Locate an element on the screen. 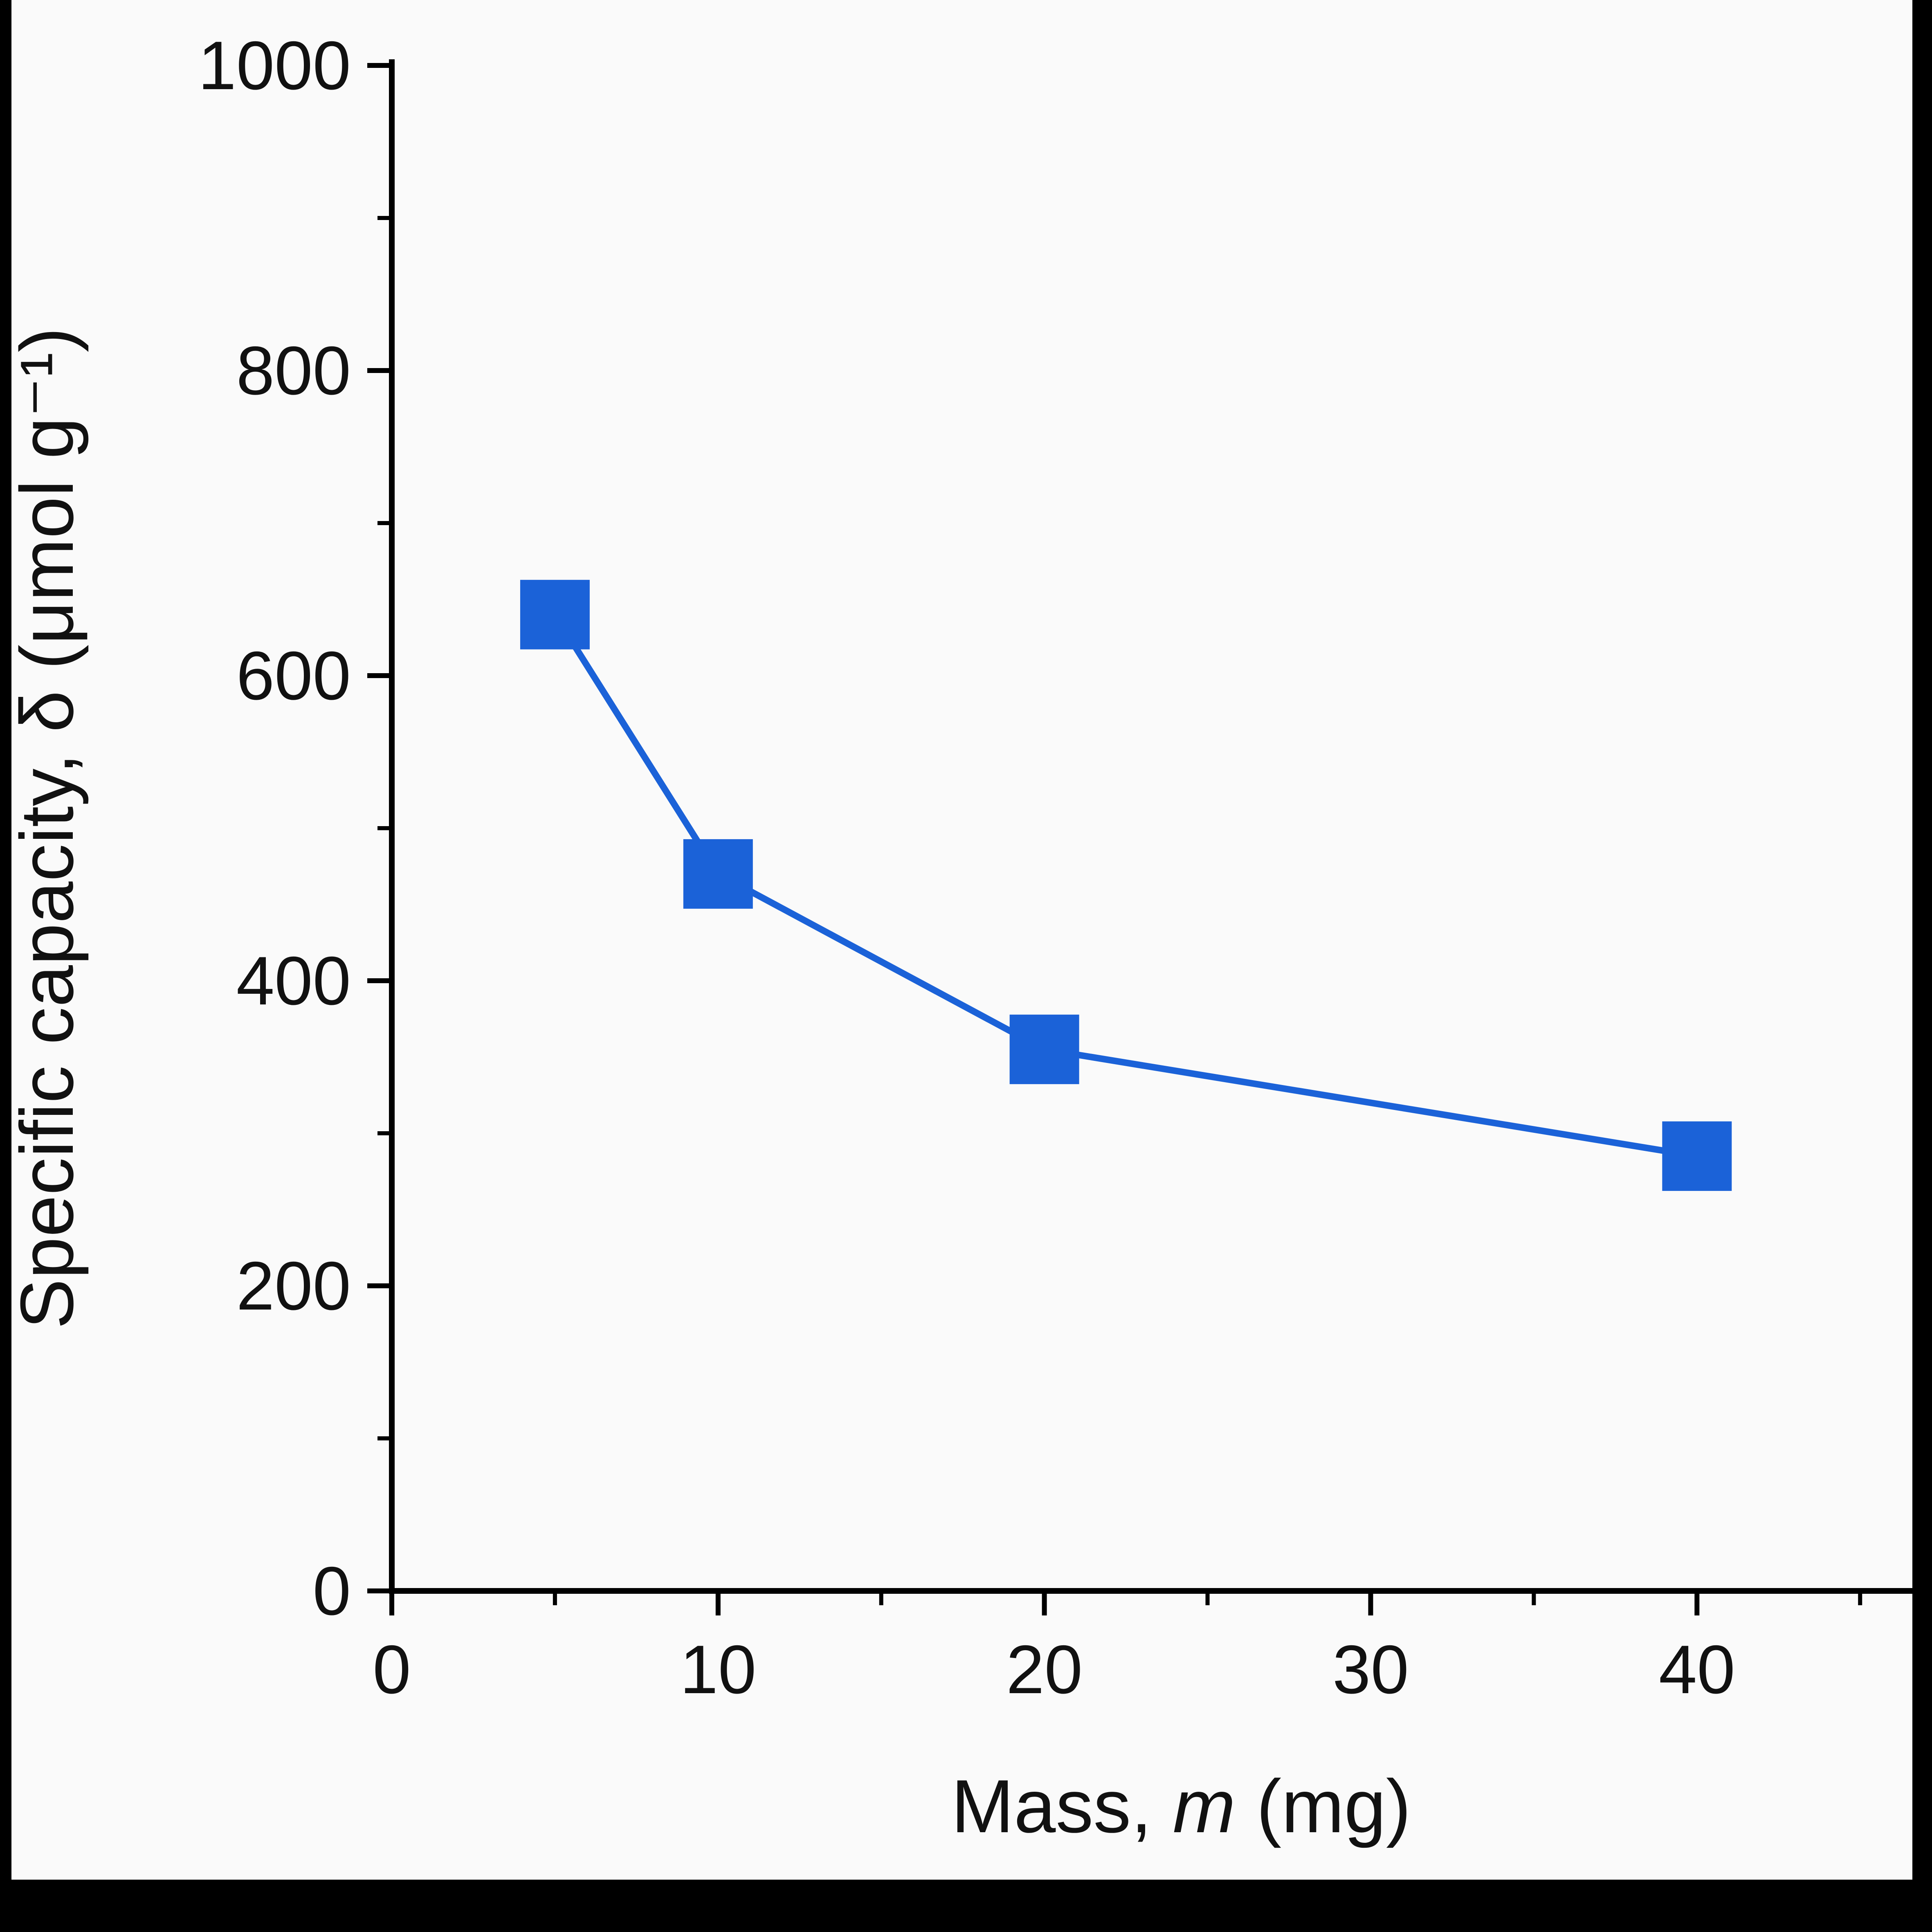 Image resolution: width=1932 pixels, height=1932 pixels. x-axis-title-symbol: m is located at coordinates (1204, 1806).